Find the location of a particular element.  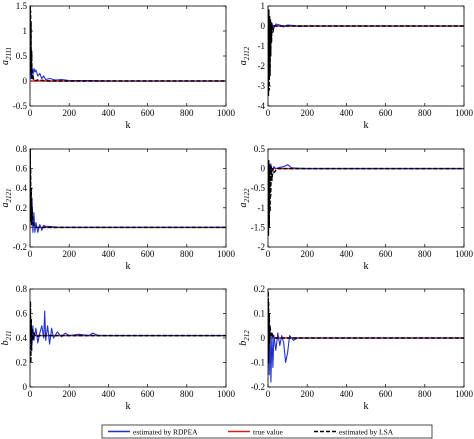

y-axis-label: a2112 is located at coordinates (244, 55).